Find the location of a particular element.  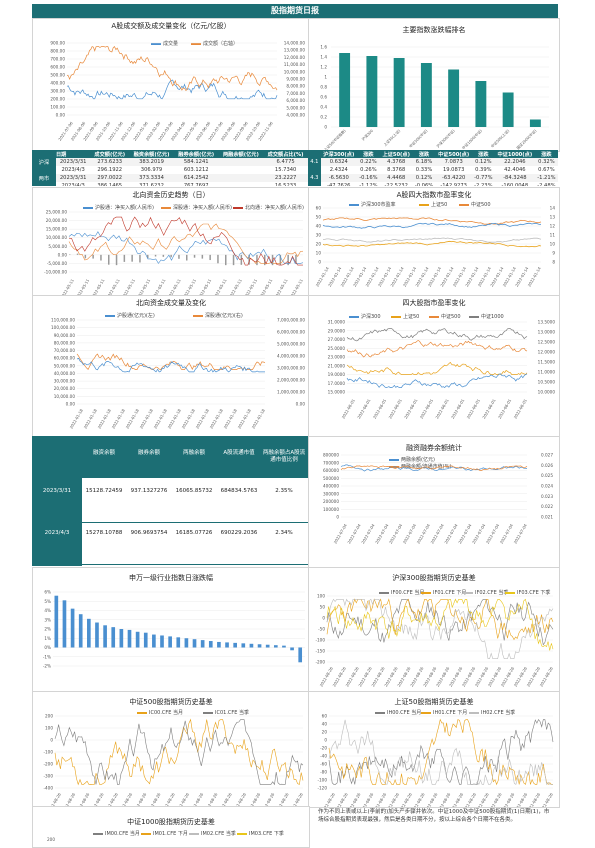

sz-volume-series is located at coordinates (171, 362).